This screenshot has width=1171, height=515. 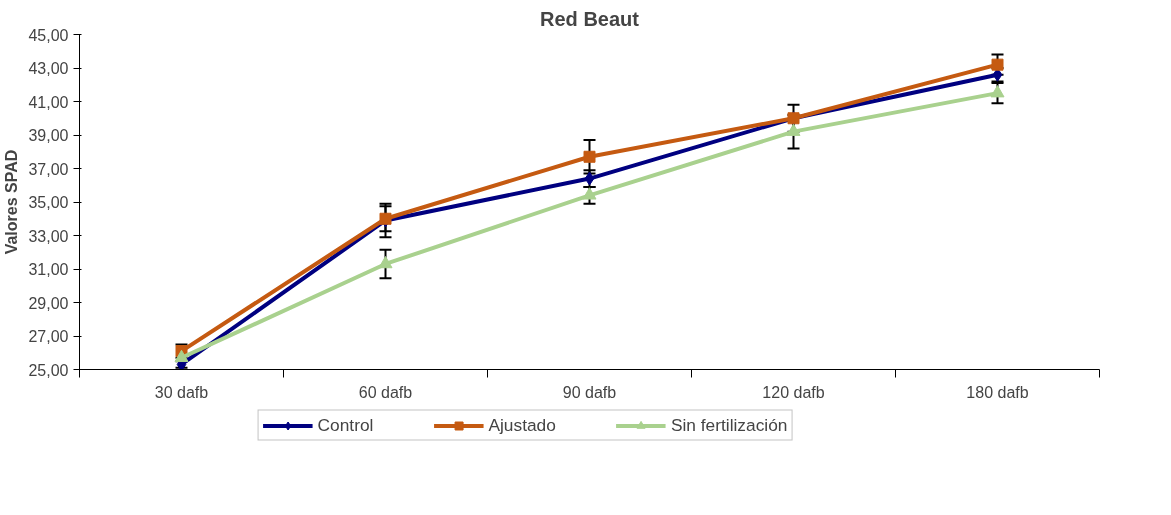 What do you see at coordinates (385, 392) in the screenshot?
I see `x-tick-label: 60 dafb` at bounding box center [385, 392].